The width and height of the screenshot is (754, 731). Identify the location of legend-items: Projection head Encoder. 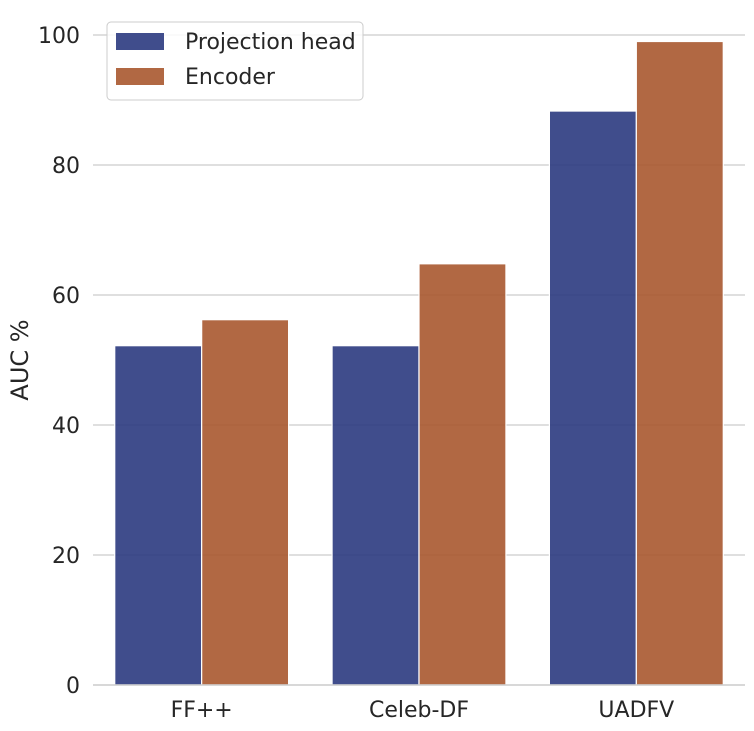
(236, 60).